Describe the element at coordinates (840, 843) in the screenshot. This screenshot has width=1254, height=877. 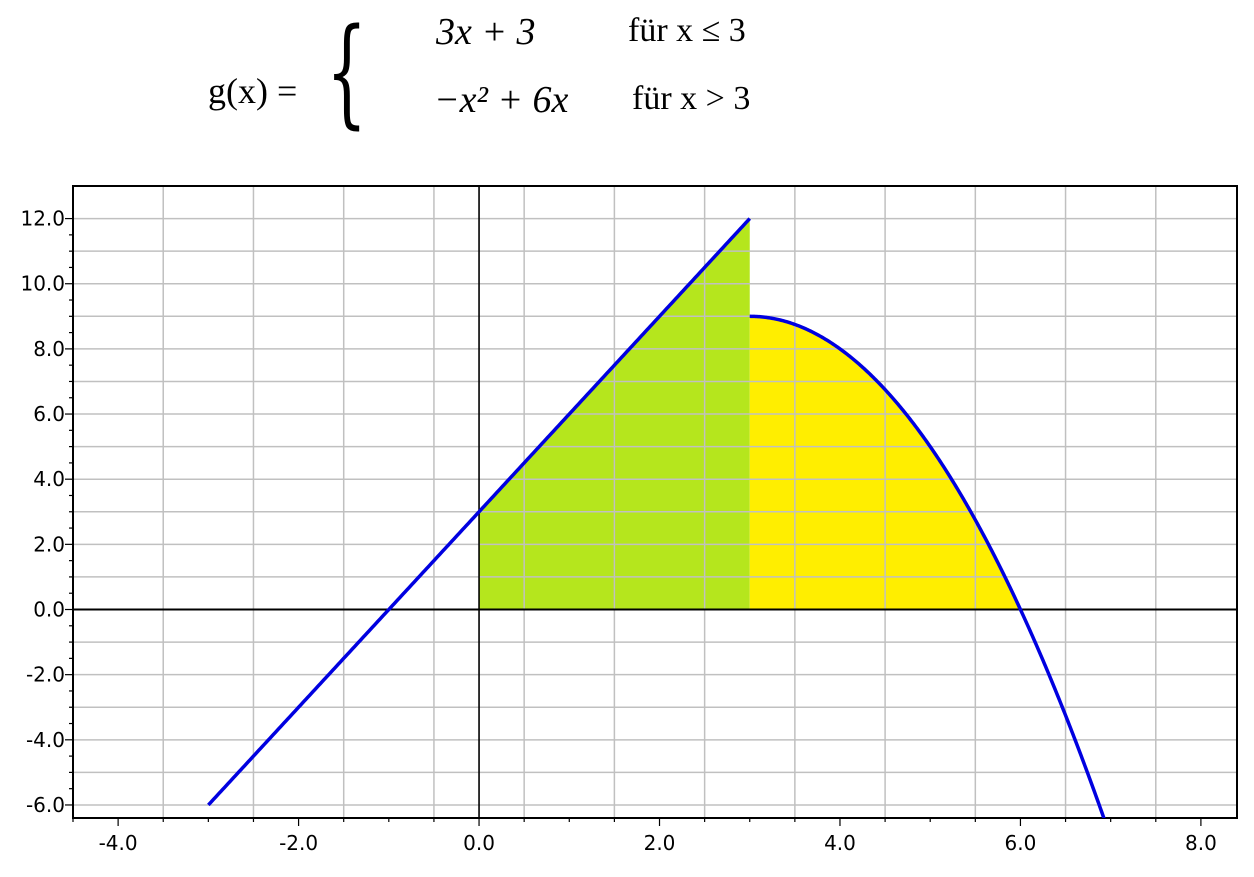
I see `x-tick-label: 4.0` at that location.